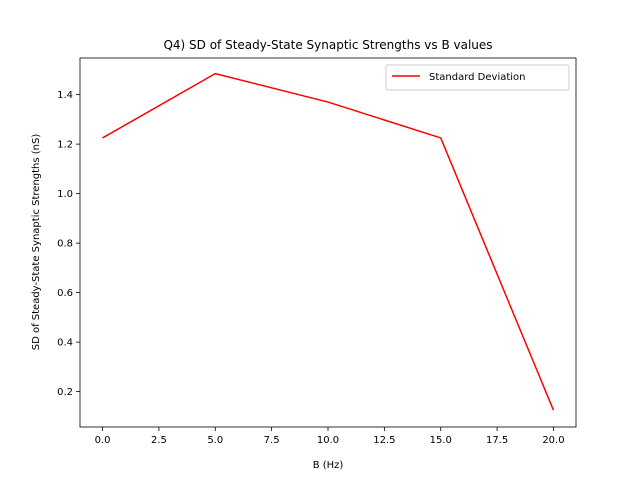 The image size is (640, 480). I want to click on x-tick-label: 0.0, so click(103, 440).